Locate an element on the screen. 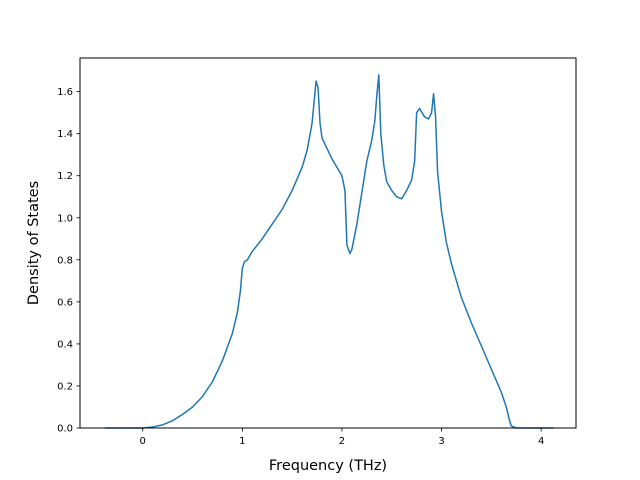 This screenshot has height=480, width=640. y-axis-ticks: 0.0 0.2 0.4 0.6 0.8 1.0 1.2 1.4 1.6 is located at coordinates (68, 261).